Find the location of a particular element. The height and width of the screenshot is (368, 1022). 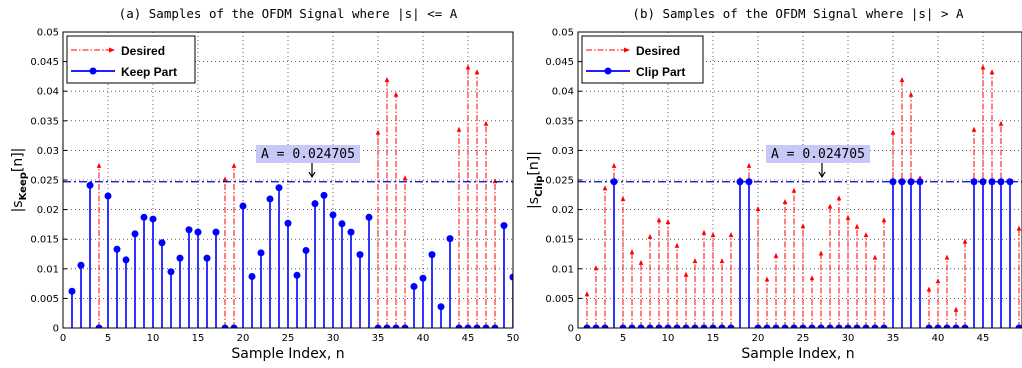

y-tick-label: 0.025 is located at coordinates (559, 181).